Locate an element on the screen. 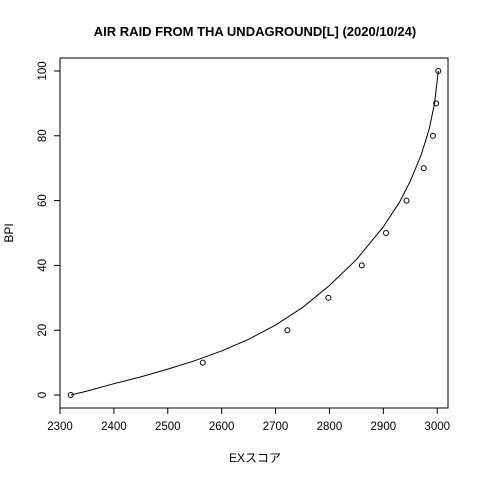  y-tick-label-20: 20 is located at coordinates (43, 330).